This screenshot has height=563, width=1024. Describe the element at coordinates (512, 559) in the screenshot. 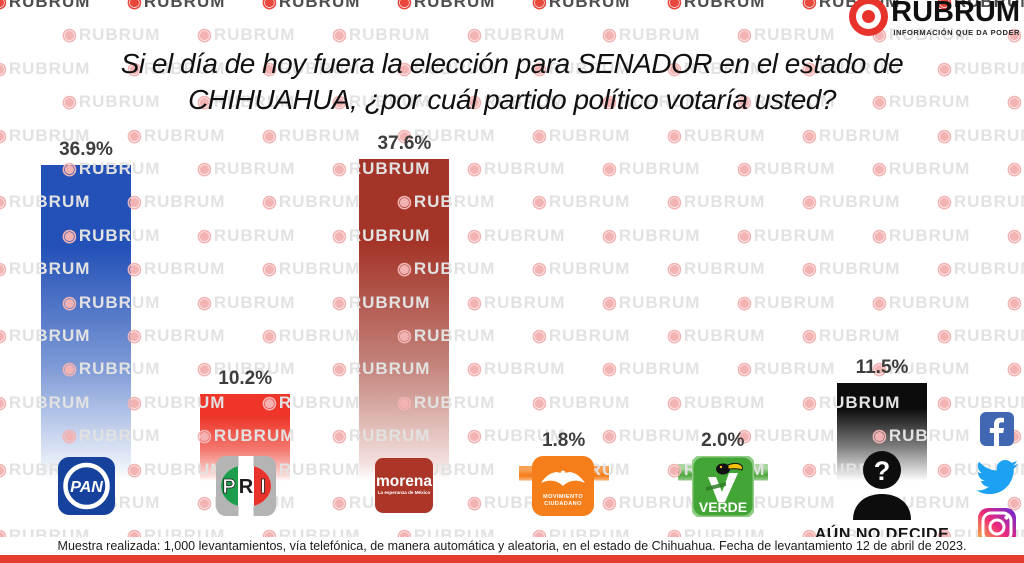

I see `bottom-red-strip` at that location.